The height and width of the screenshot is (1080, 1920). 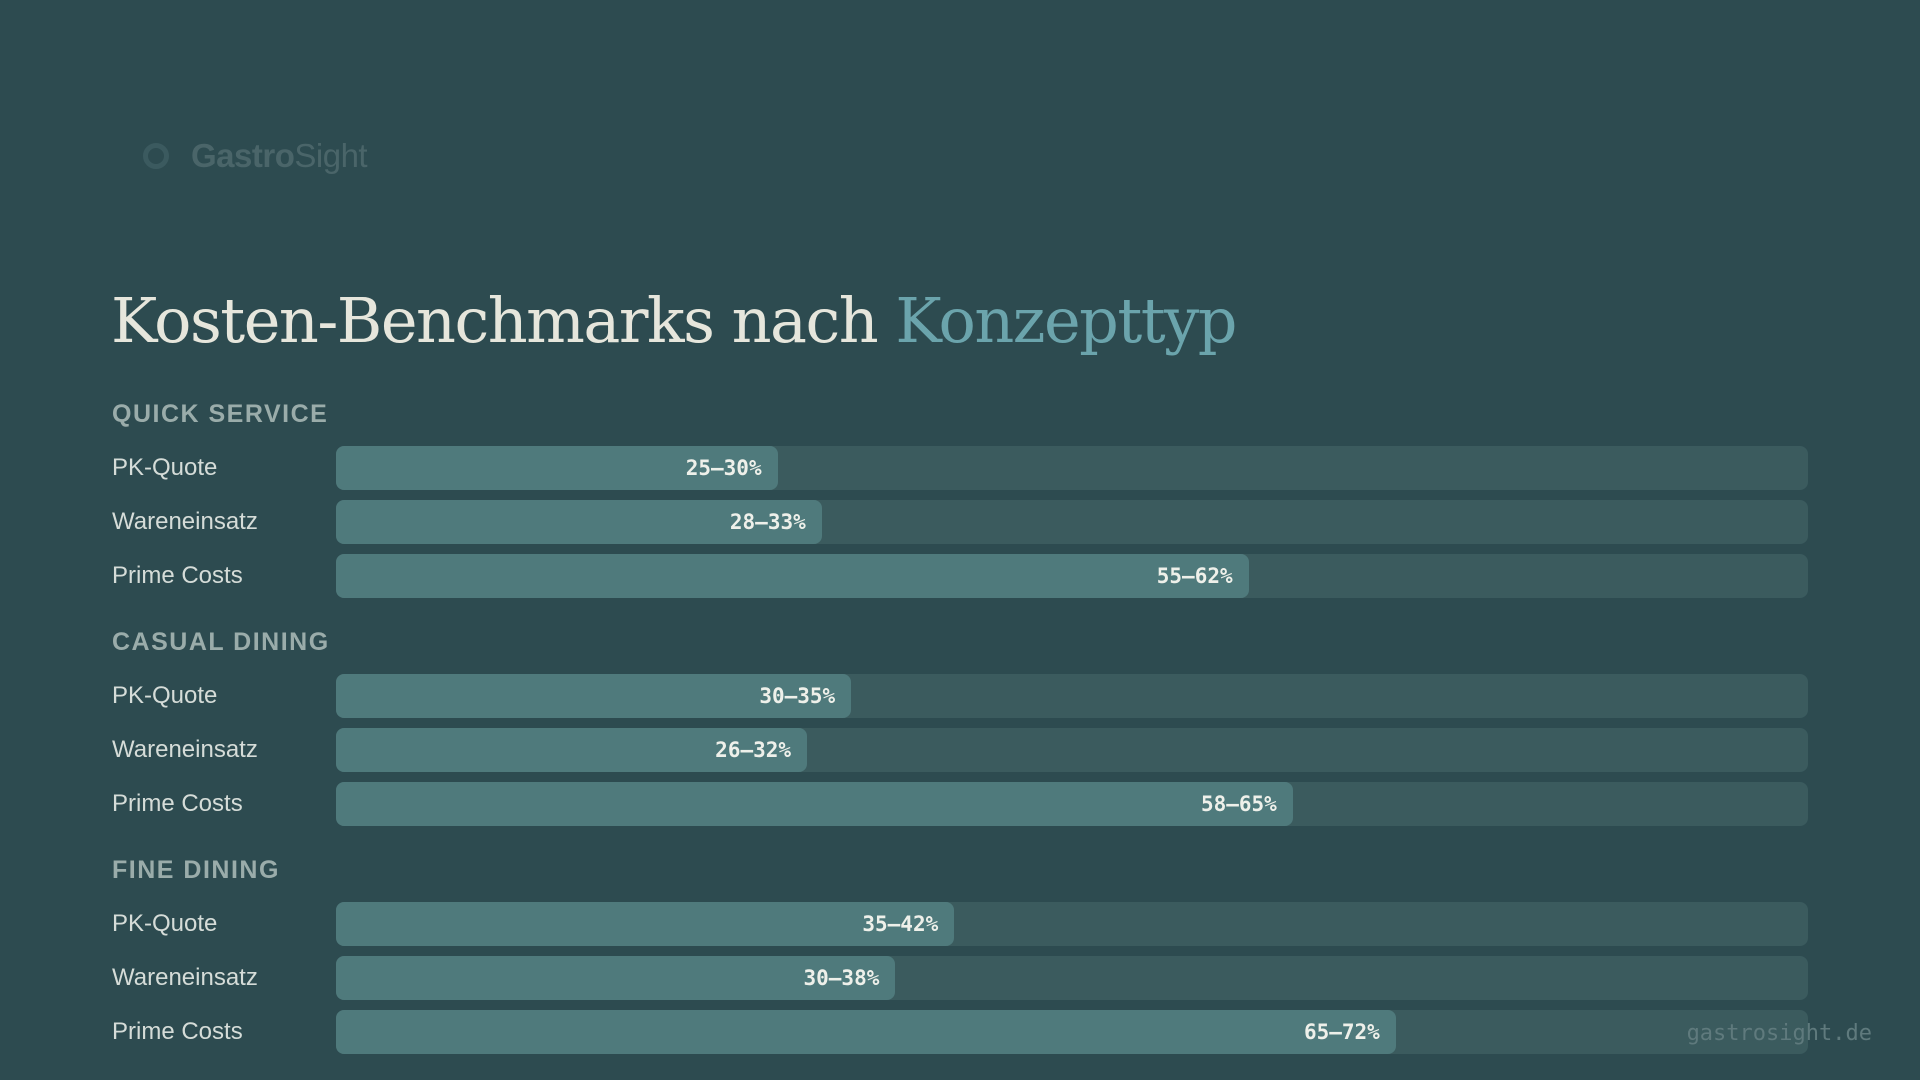 I want to click on bar-value-label: 30–35%, so click(x=797, y=696).